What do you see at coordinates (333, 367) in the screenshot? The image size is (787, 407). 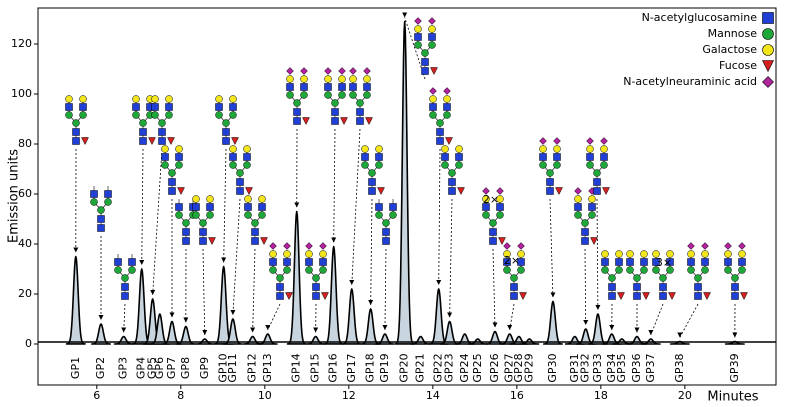 I see `peak-label: GP16` at bounding box center [333, 367].